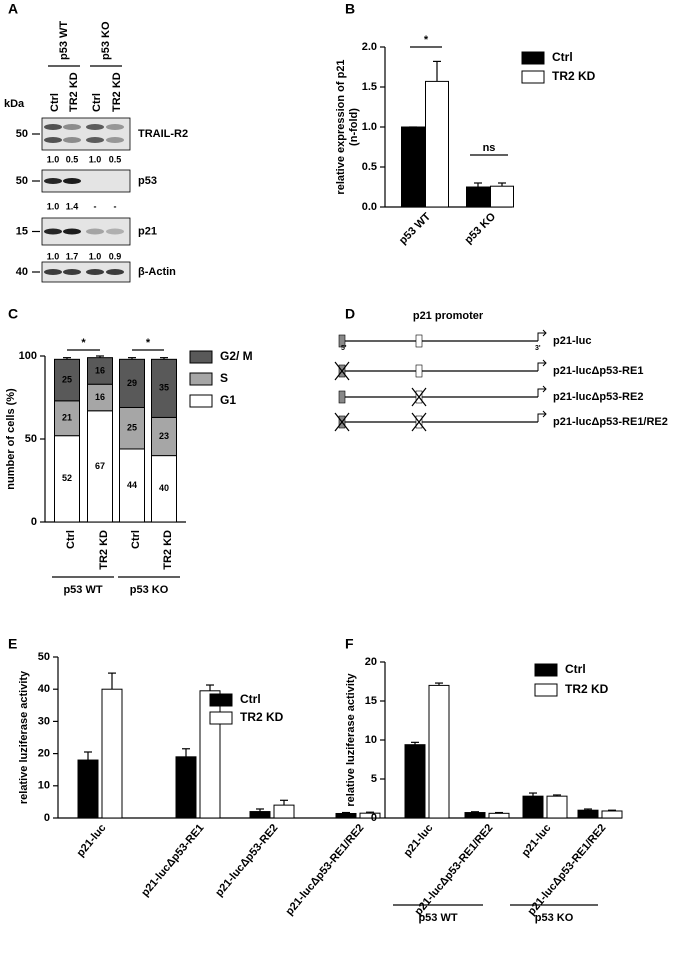  I want to click on x-tick-label: p21-luc, so click(419, 840).